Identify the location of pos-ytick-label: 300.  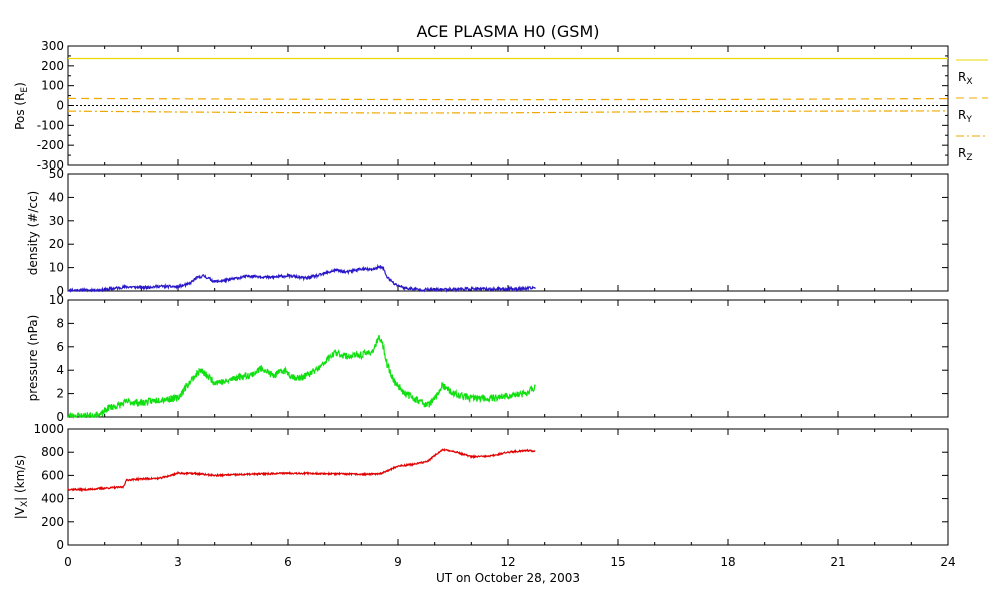
(52, 46).